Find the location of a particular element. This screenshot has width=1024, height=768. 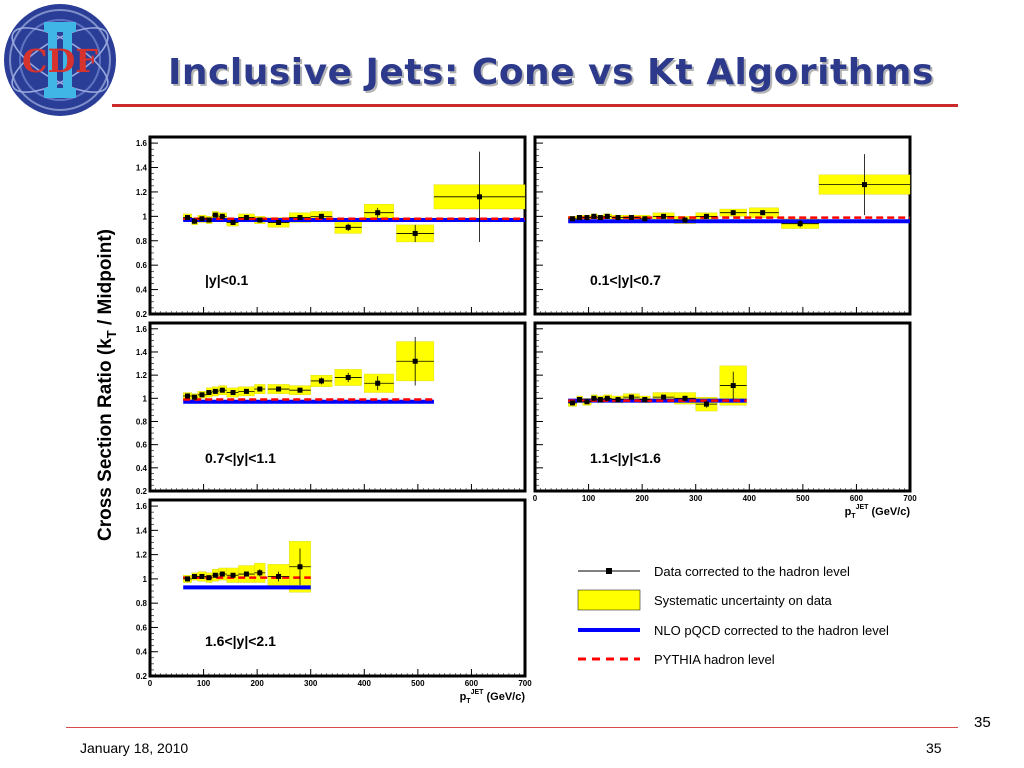

y-tick-label: 1.2 is located at coordinates (142, 192).